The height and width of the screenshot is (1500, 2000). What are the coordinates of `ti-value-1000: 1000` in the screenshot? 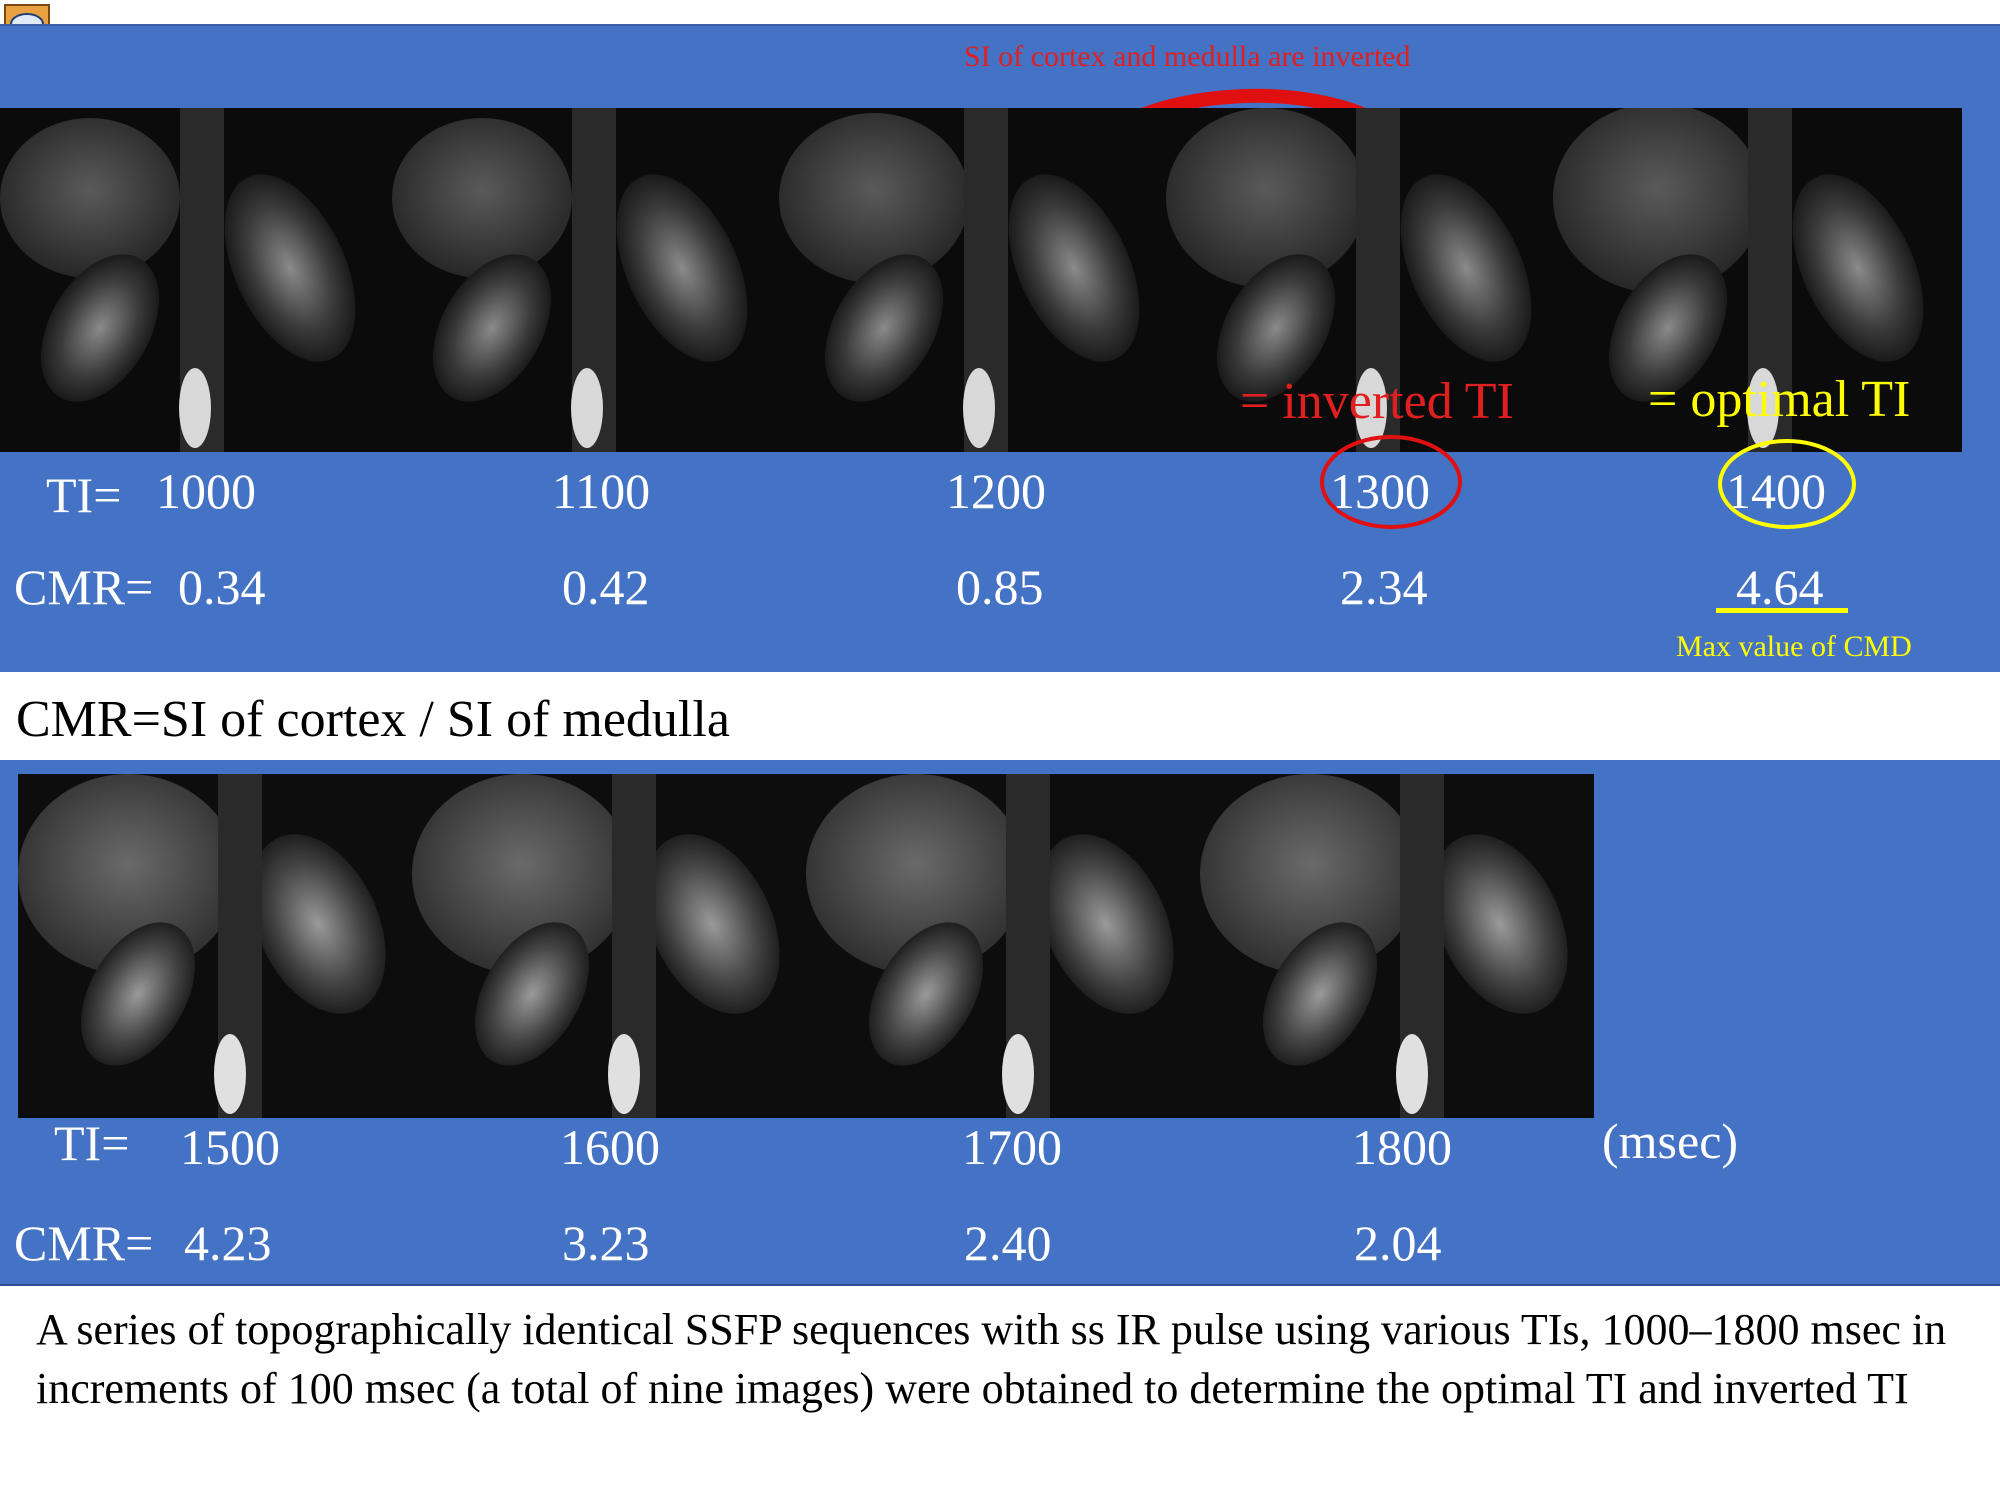 It's located at (206, 491).